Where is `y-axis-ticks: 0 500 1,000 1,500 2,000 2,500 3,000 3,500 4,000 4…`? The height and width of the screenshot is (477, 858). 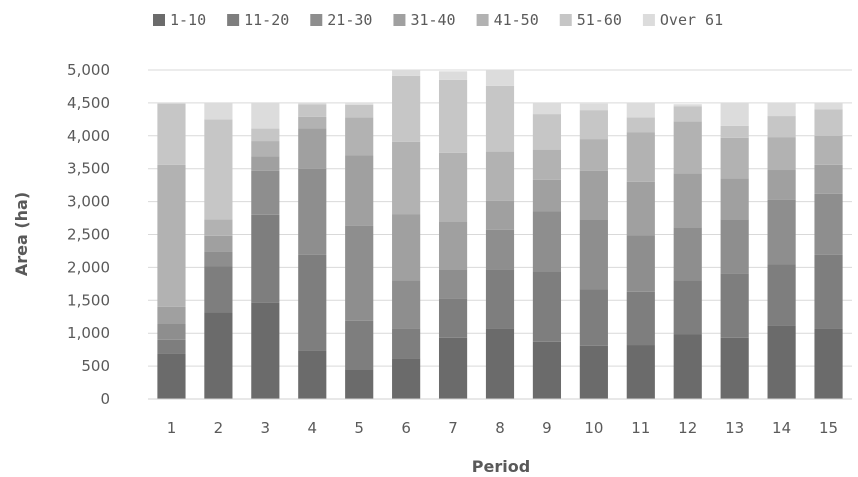
y-axis-ticks: 0 500 1,000 1,500 2,000 2,500 3,000 3,500 4,000 4… is located at coordinates (88, 234).